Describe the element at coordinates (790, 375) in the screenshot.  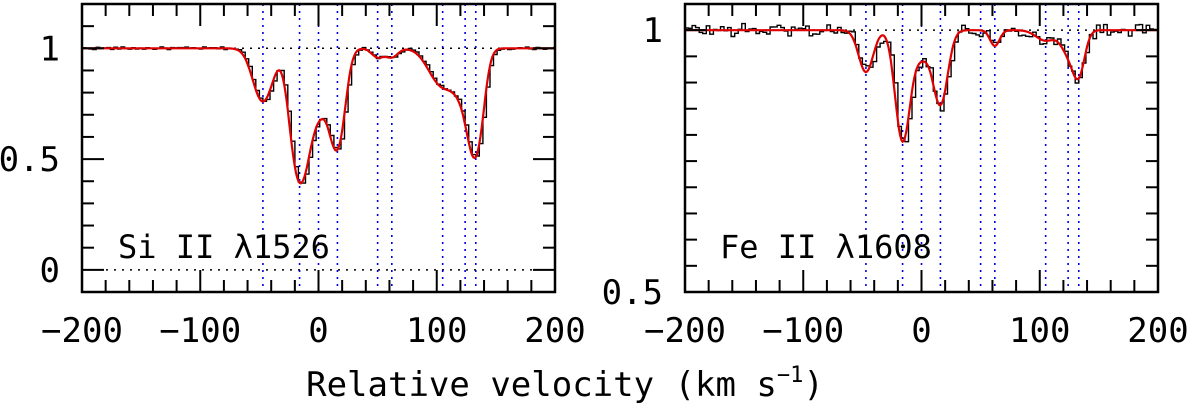
I see `x-axis-label-exponent: −1` at that location.